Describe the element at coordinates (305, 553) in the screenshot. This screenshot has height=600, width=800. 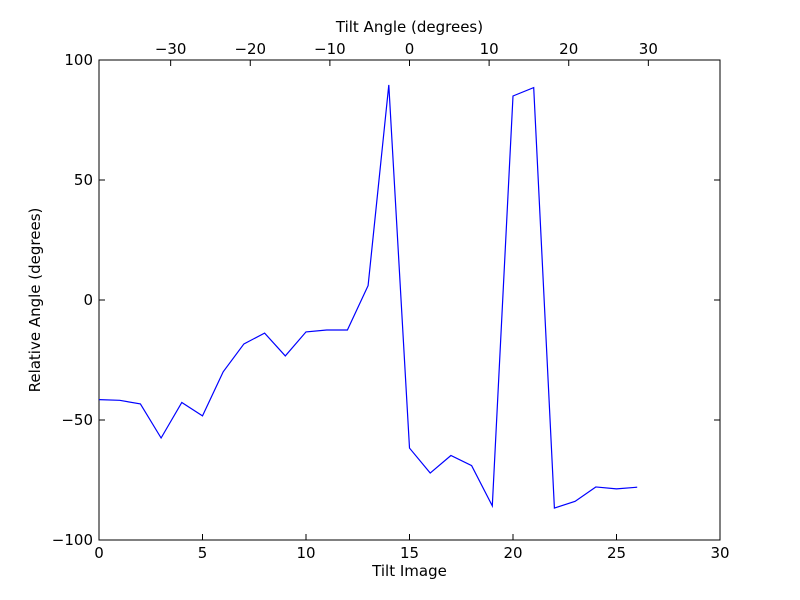
I see `x-tick-label: 10` at that location.